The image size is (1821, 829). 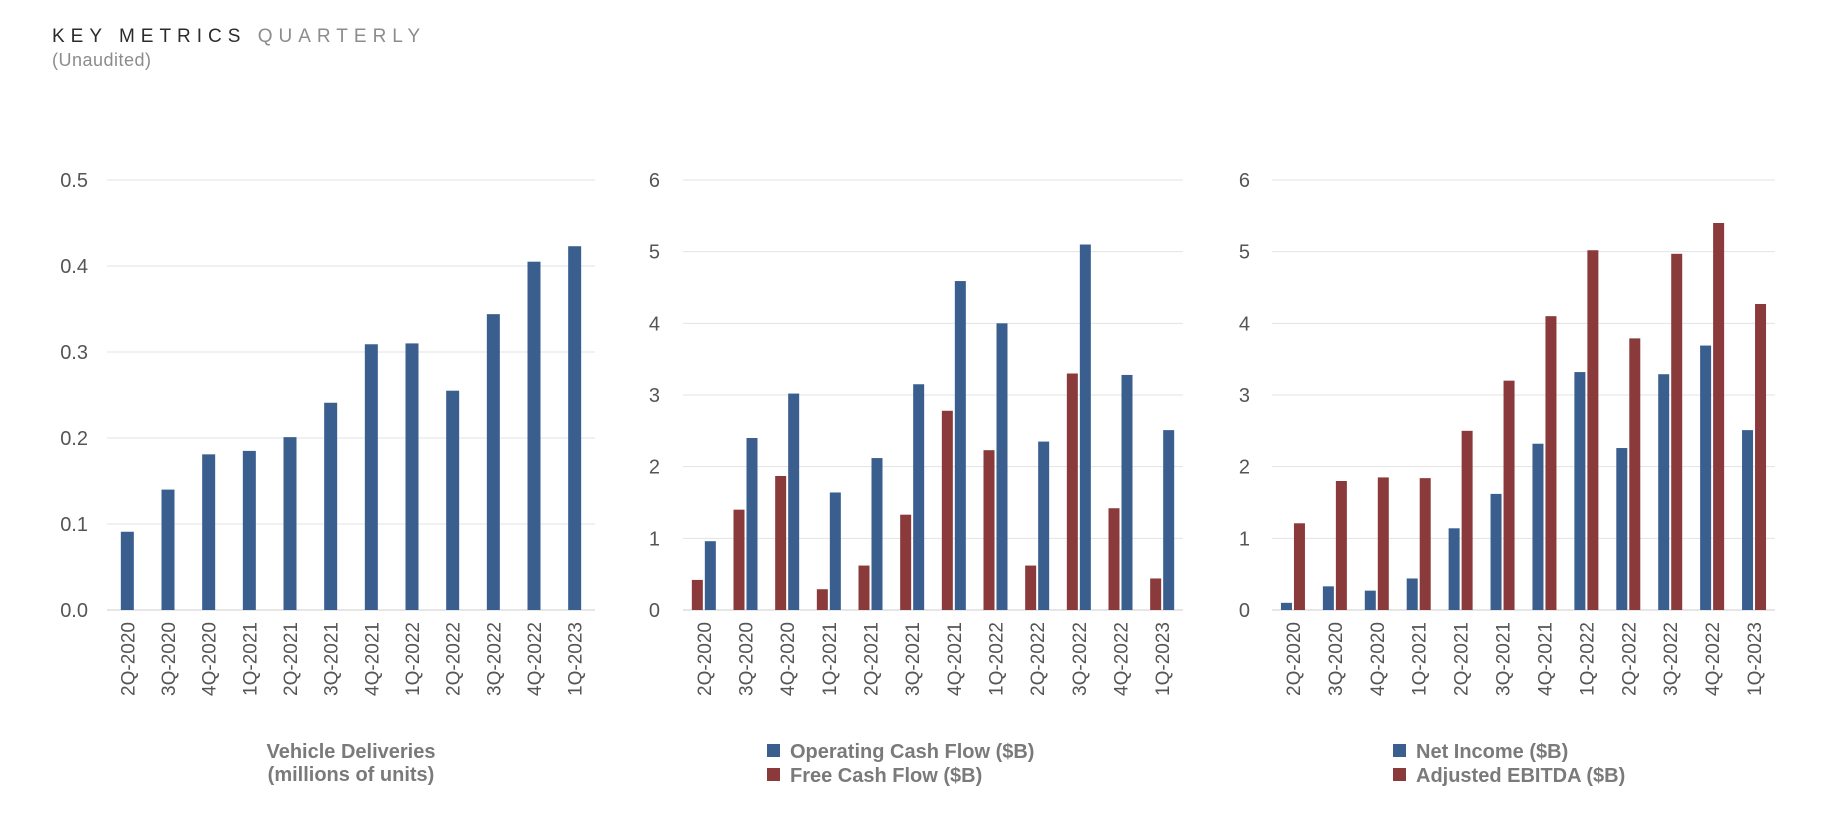 I want to click on y-tick-label: 5, so click(x=1244, y=253).